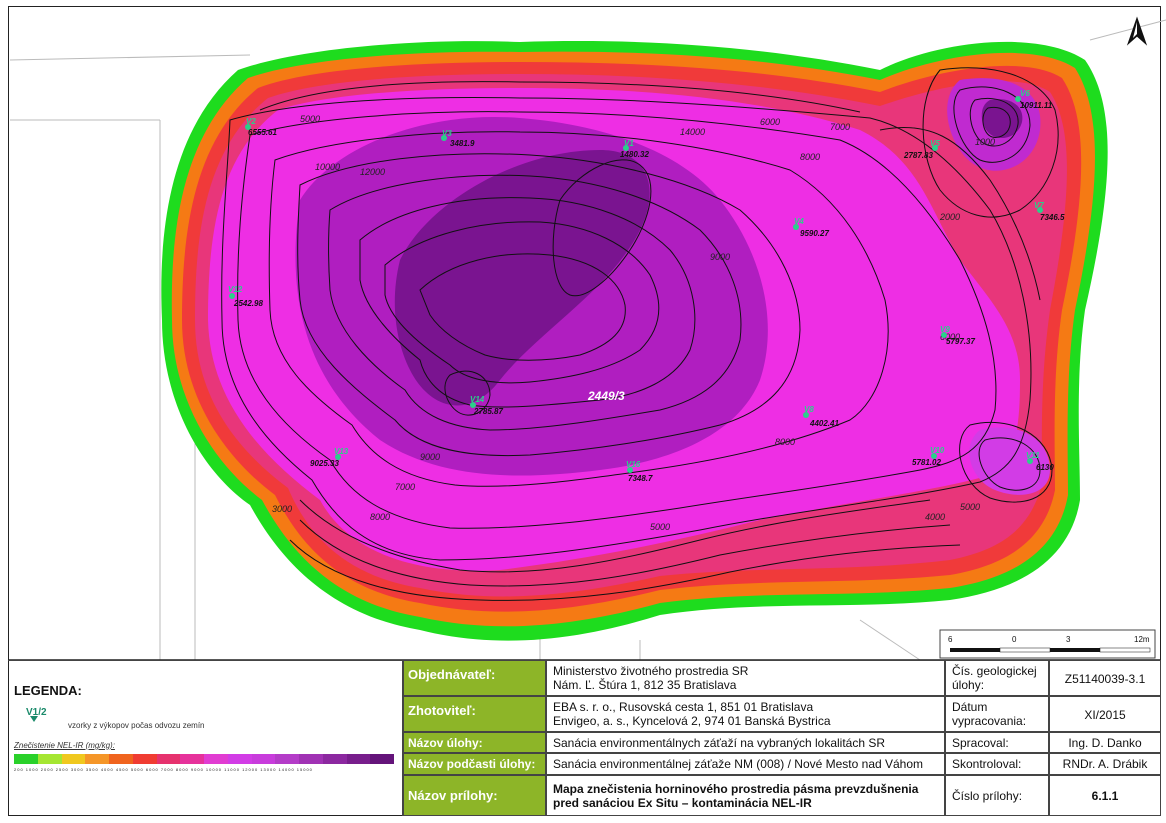 Image resolution: width=1166 pixels, height=823 pixels. I want to click on key-datum: Dátum vypracovania:, so click(997, 714).